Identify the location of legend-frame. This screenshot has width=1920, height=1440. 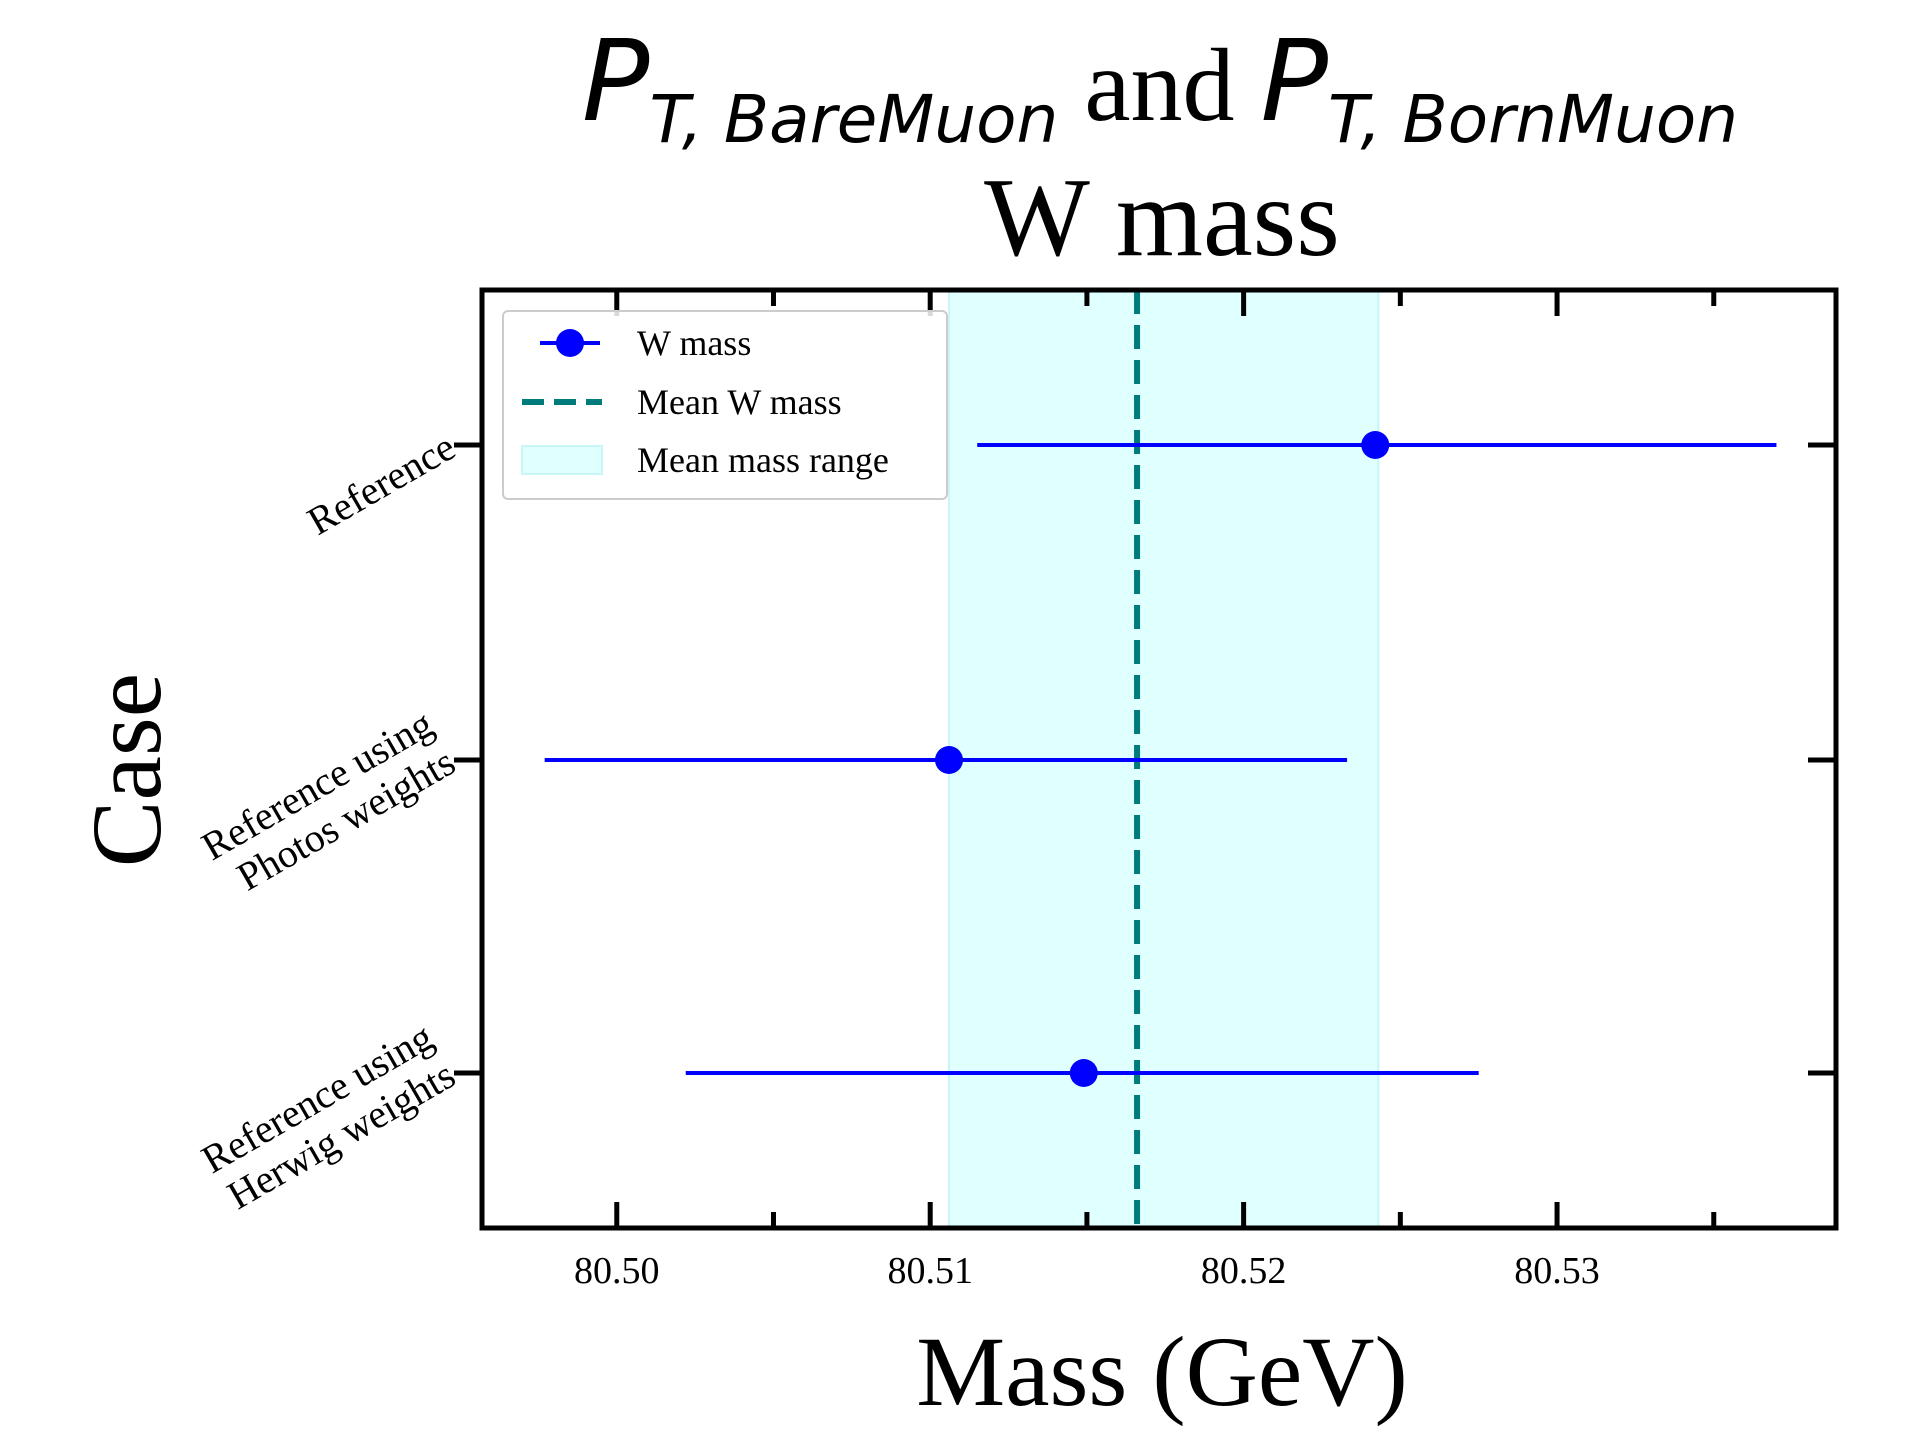
(725, 405).